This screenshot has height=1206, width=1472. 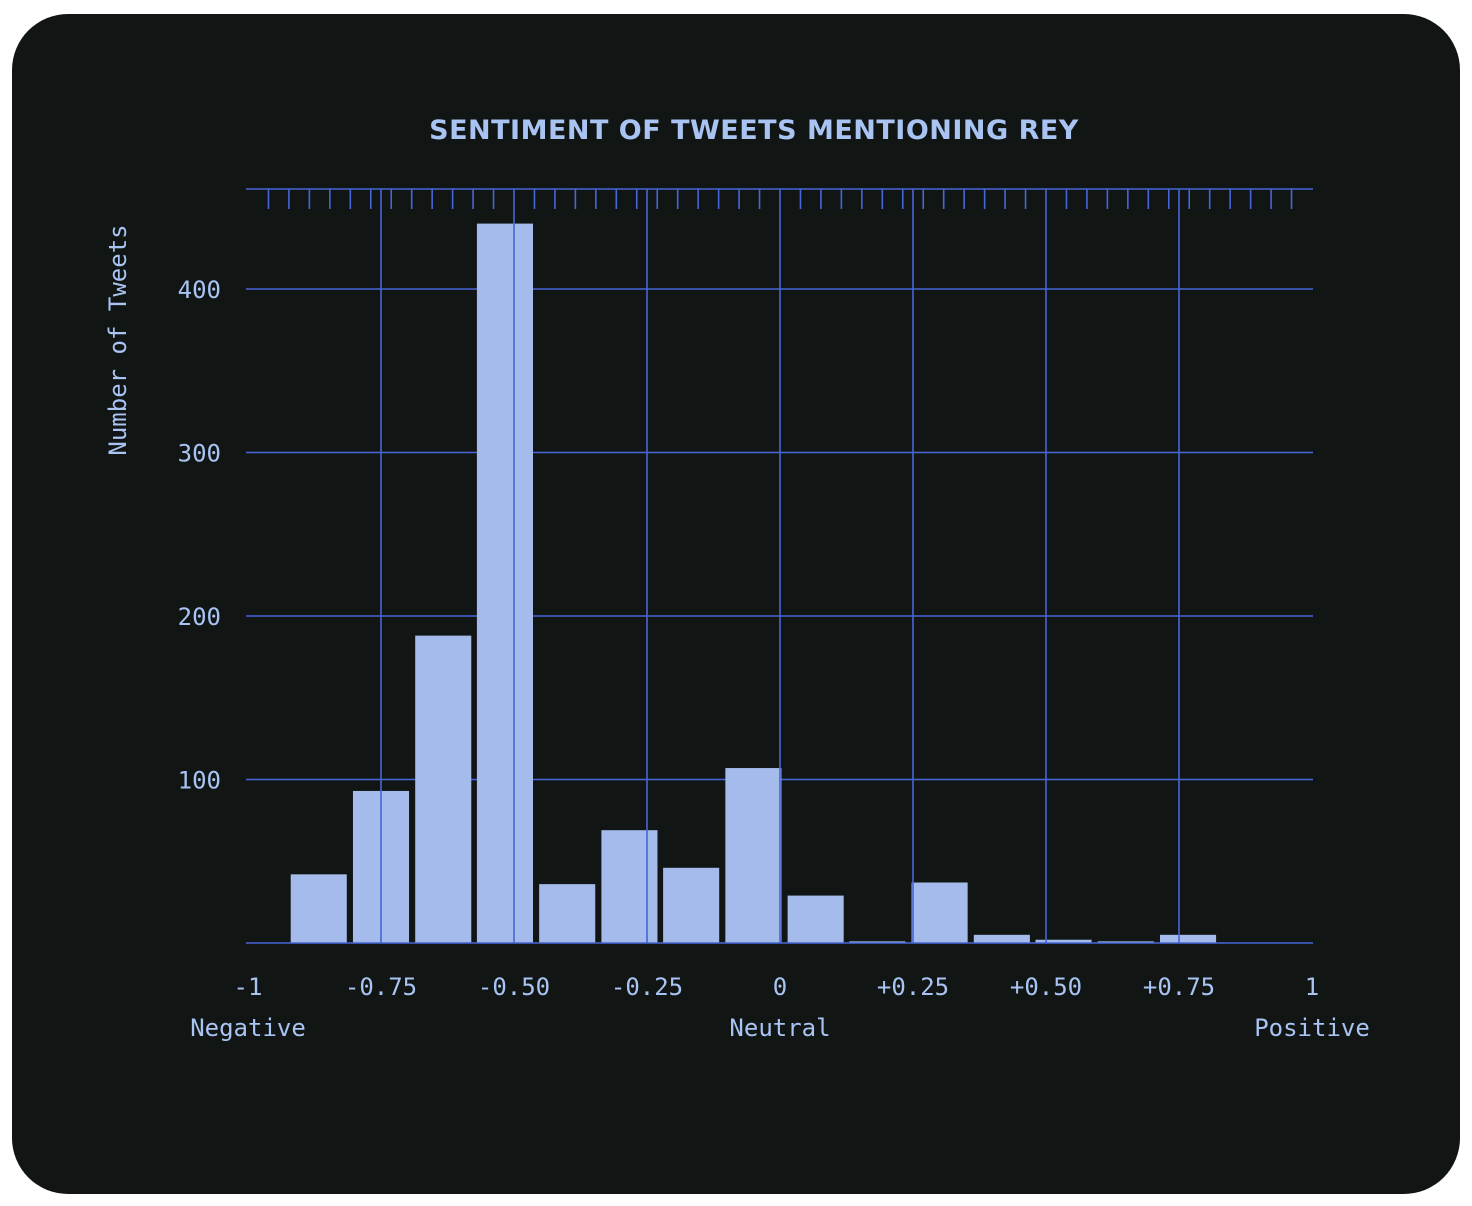 I want to click on y-axis-label: Number of Tweets, so click(x=118, y=339).